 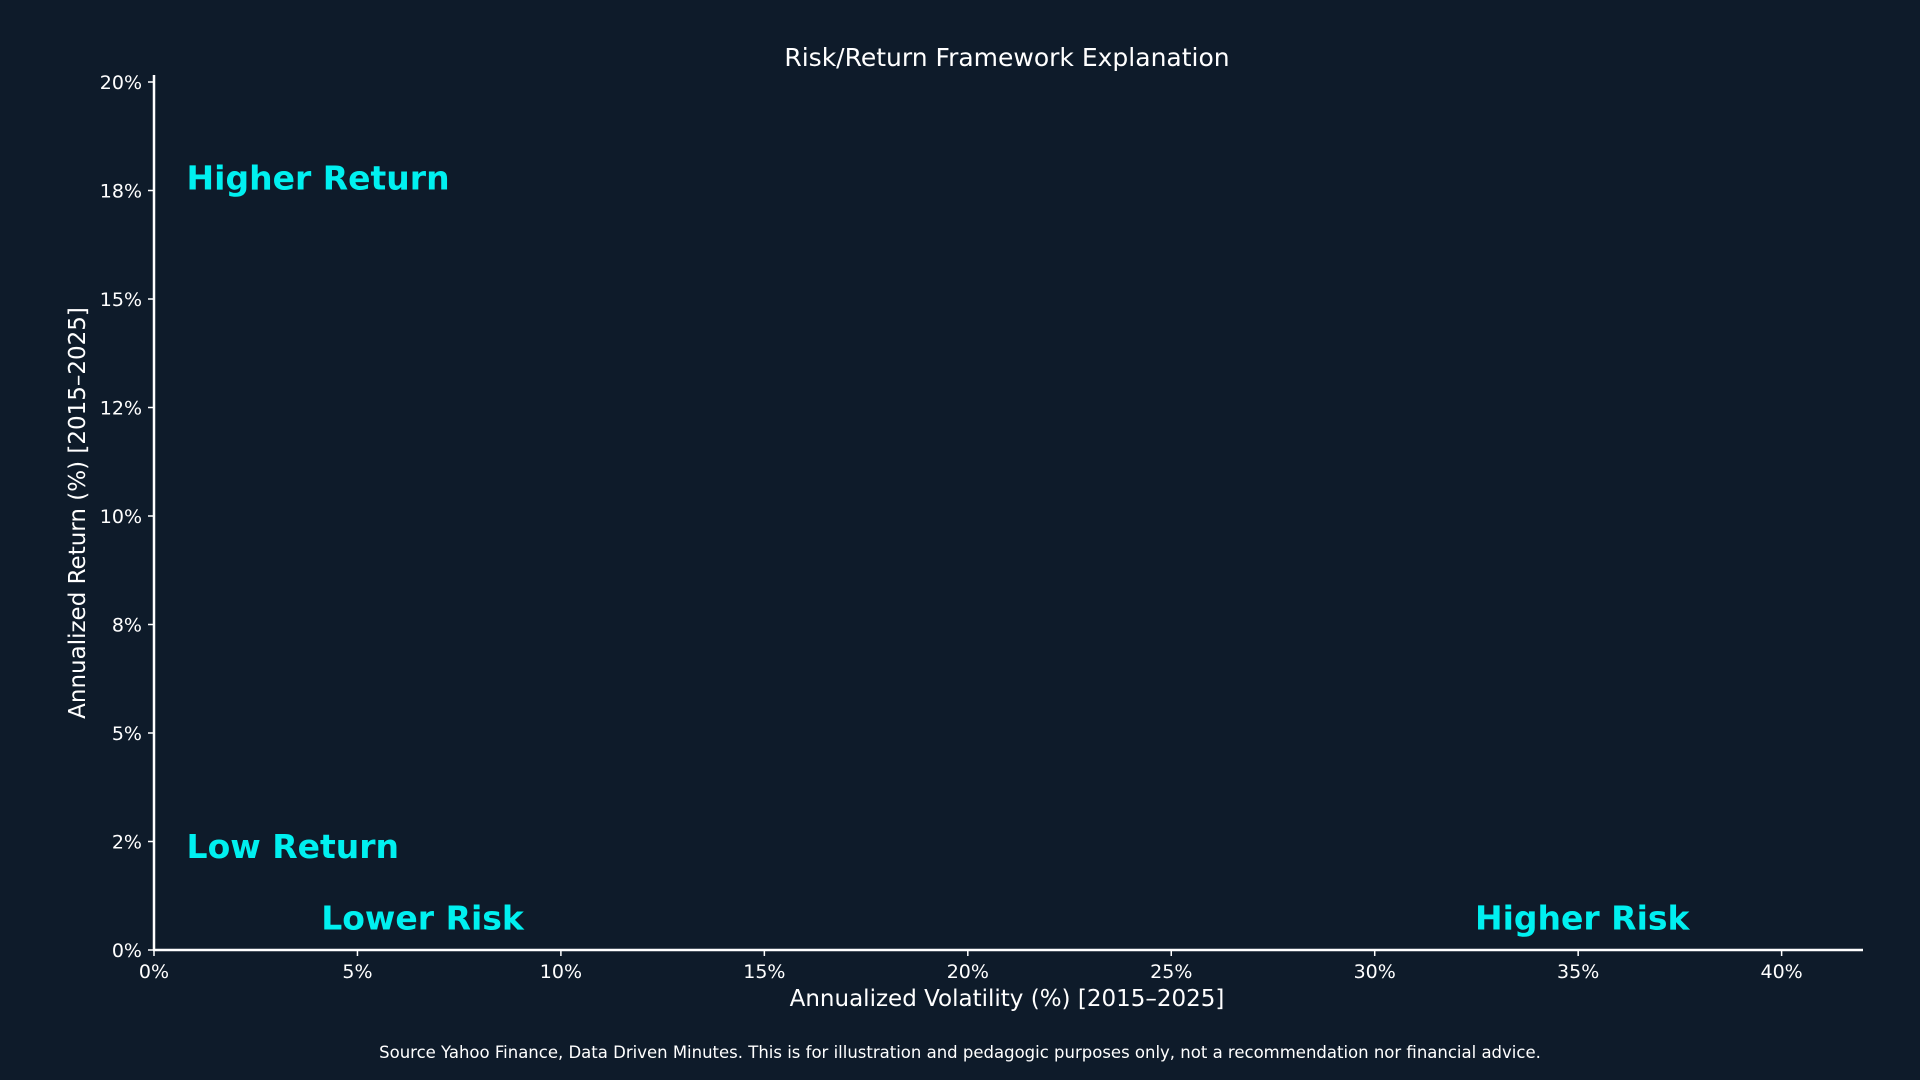 What do you see at coordinates (121, 83) in the screenshot?
I see `y-tick-label: 20%` at bounding box center [121, 83].